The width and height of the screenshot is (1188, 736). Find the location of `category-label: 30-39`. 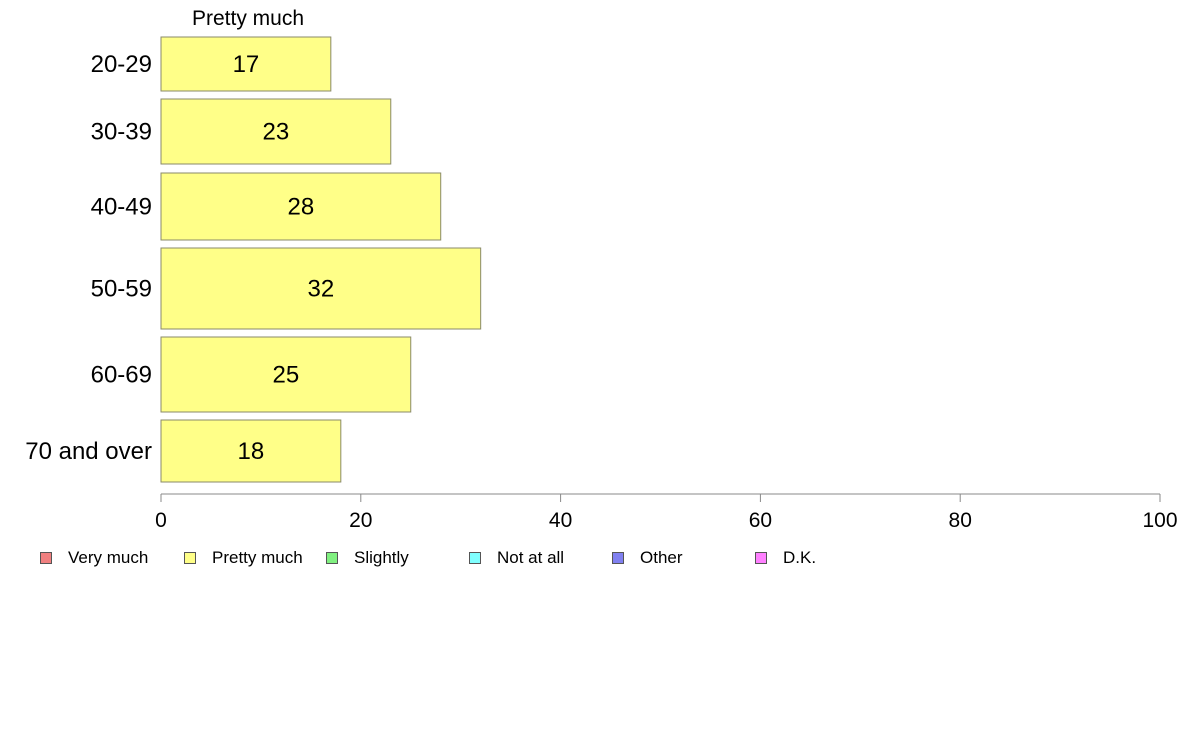

category-label: 30-39 is located at coordinates (121, 132).